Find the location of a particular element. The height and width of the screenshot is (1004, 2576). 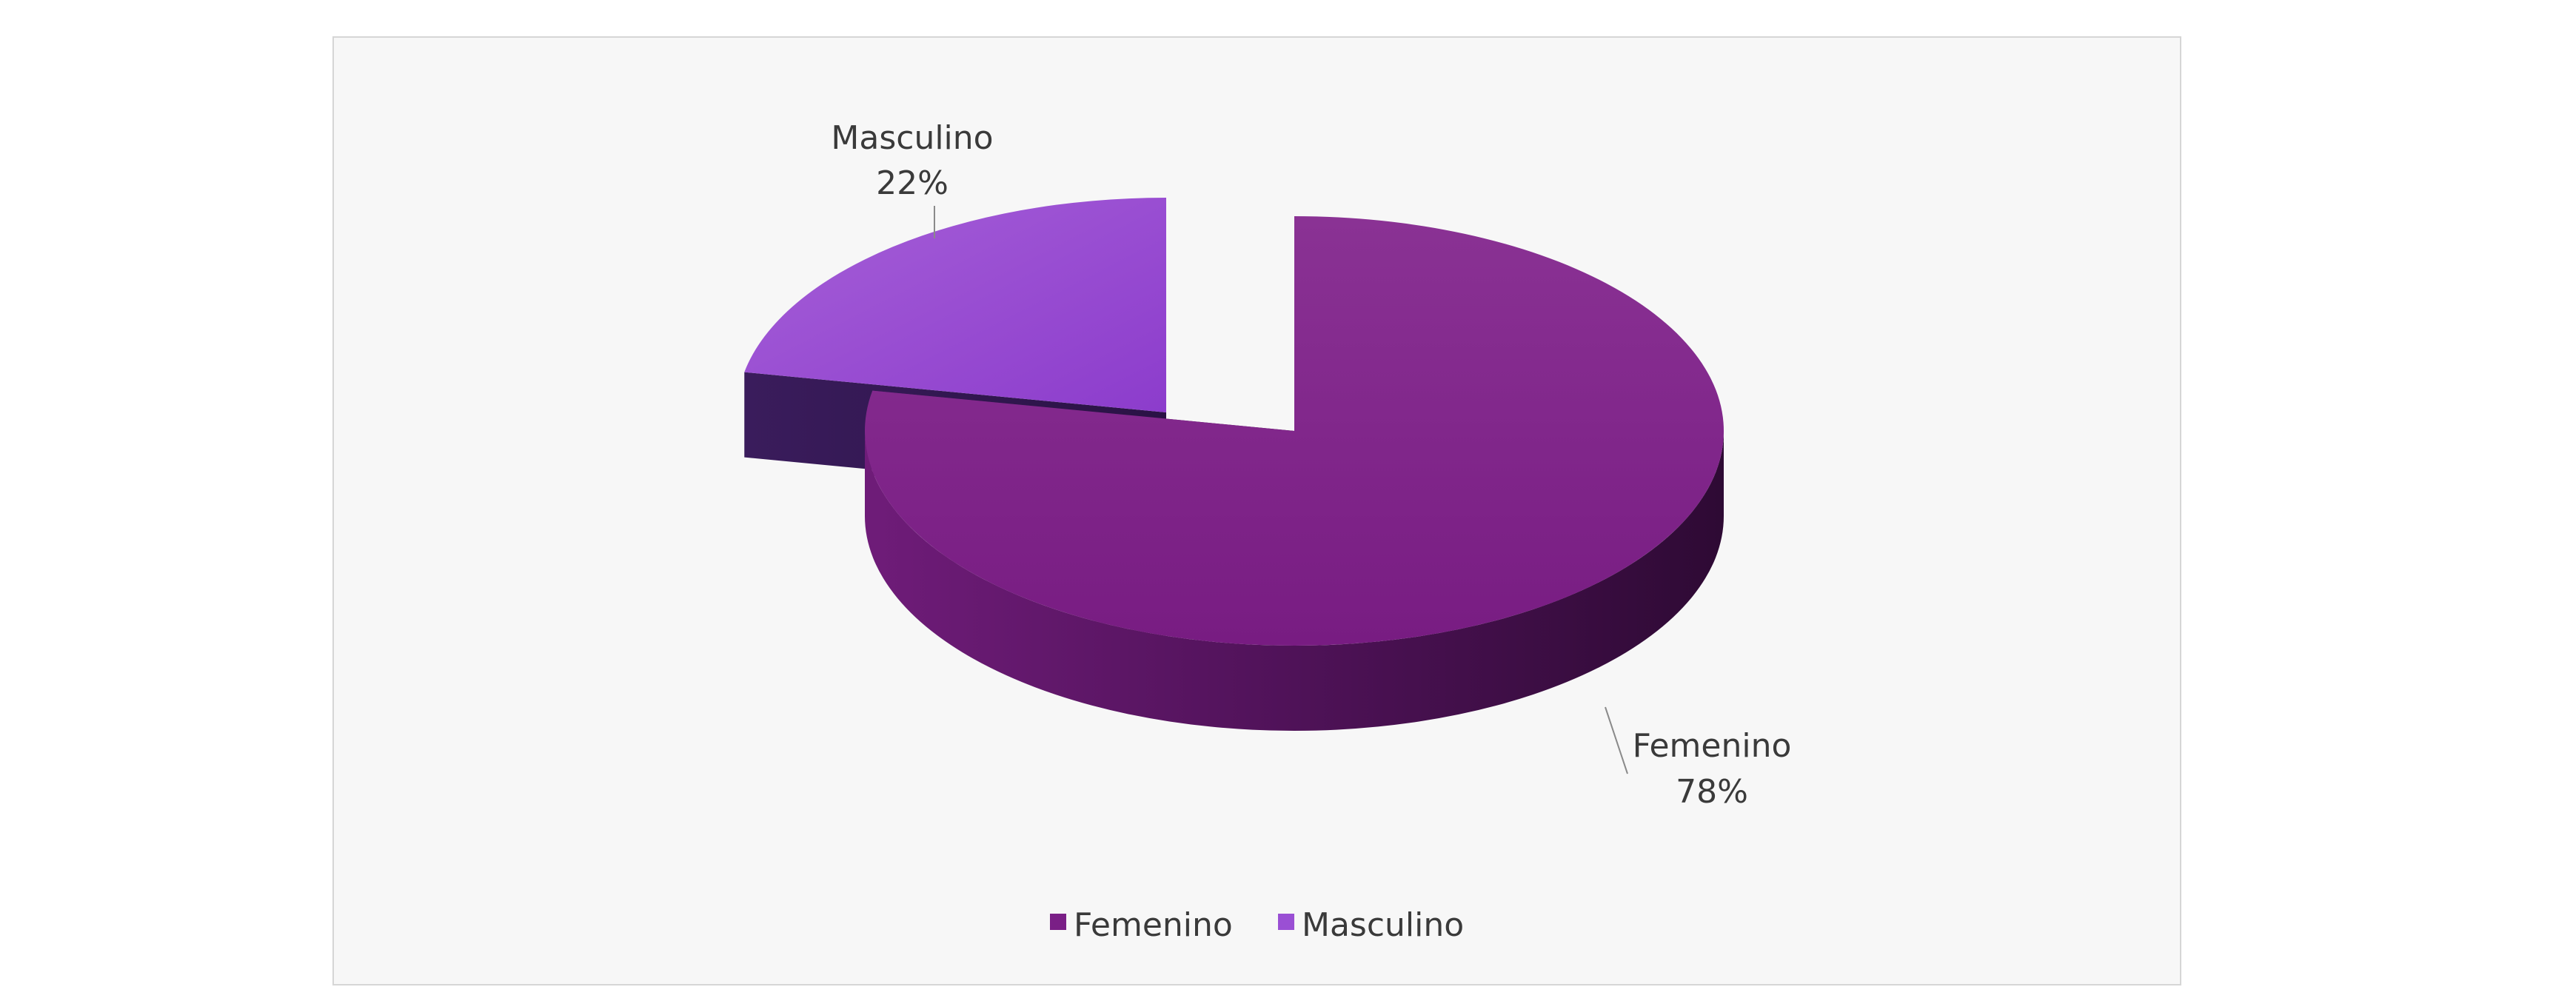

data-label-value-femenino: 78% is located at coordinates (1712, 792).